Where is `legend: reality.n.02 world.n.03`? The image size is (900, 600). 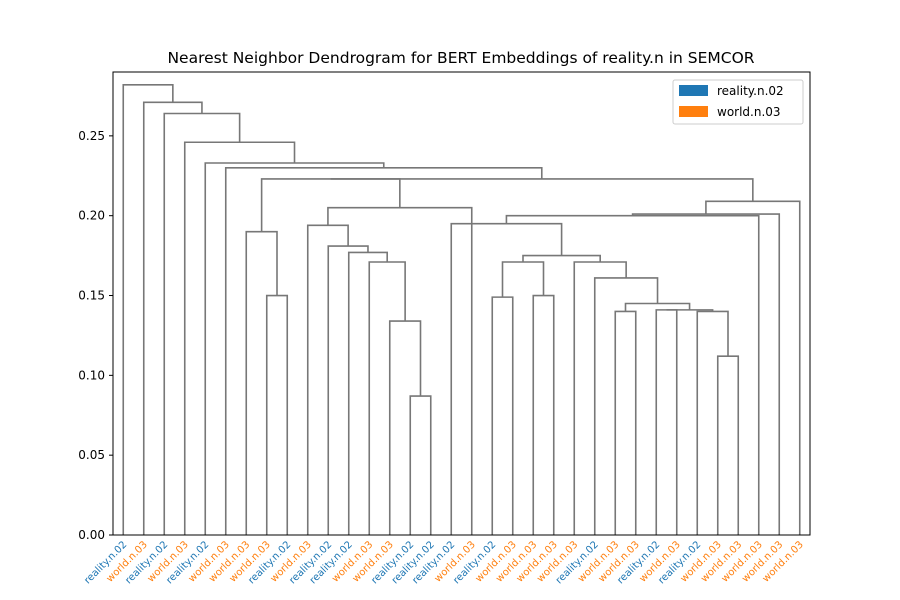
legend: reality.n.02 world.n.03 is located at coordinates (738, 102).